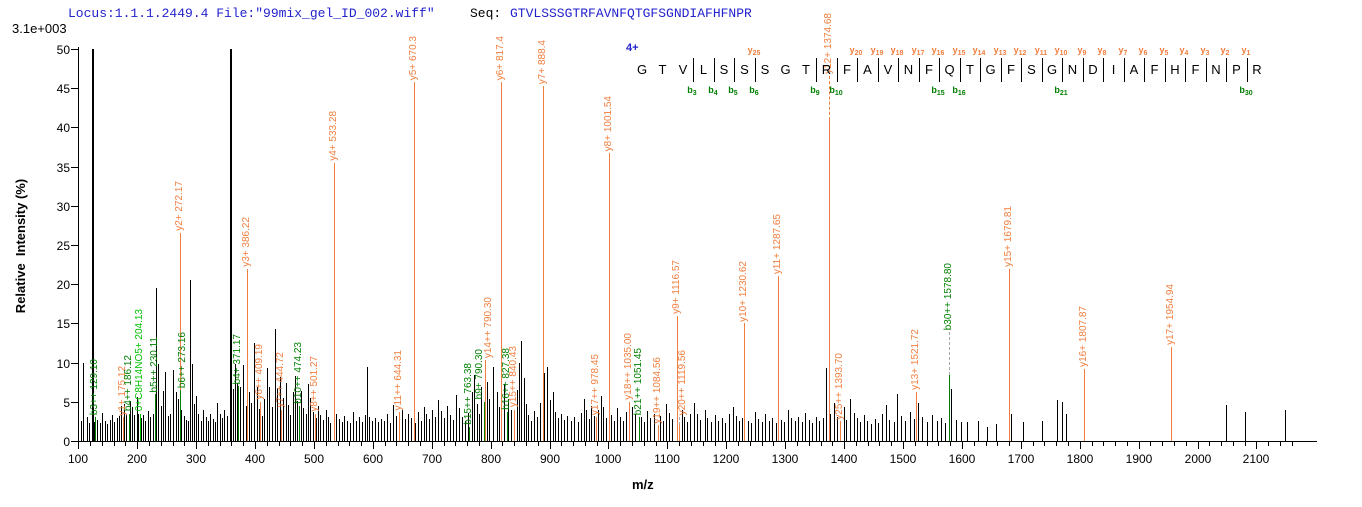 The height and width of the screenshot is (507, 1362). Describe the element at coordinates (959, 51) in the screenshot. I see `y-ion-label: y15` at that location.